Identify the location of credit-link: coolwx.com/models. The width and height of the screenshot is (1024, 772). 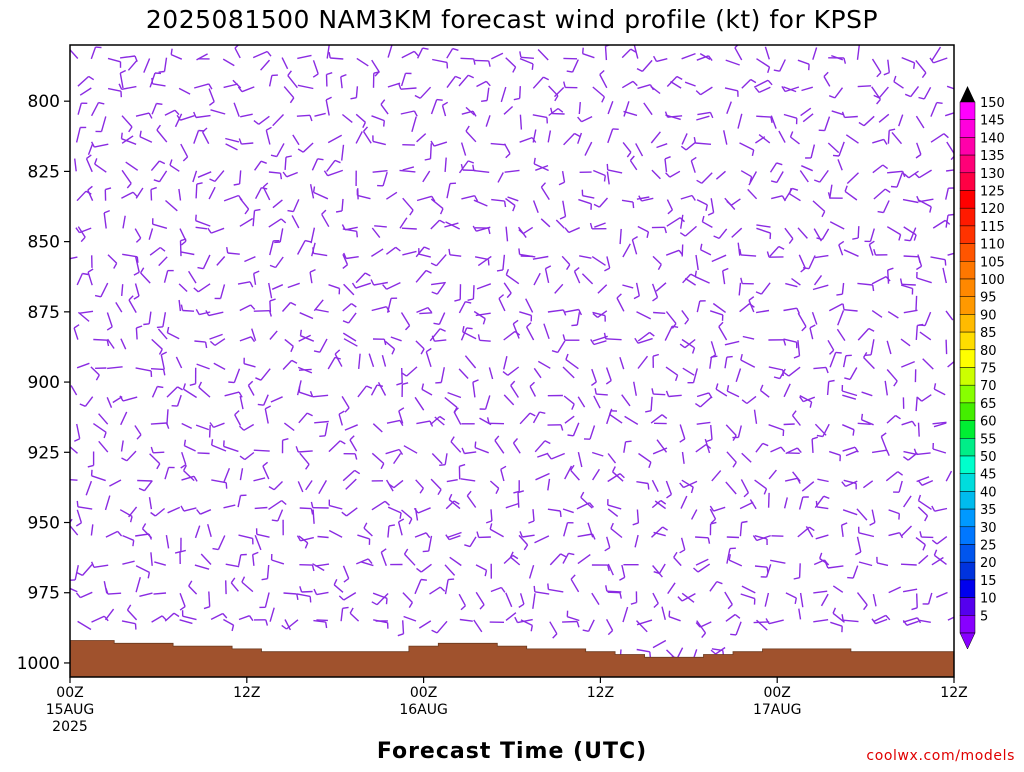
(940, 756).